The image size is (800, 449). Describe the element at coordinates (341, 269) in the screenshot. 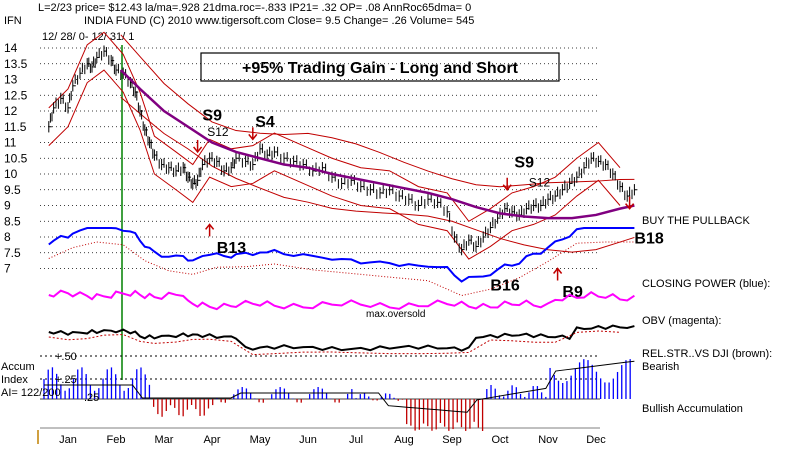

I see `closing-power-ma` at that location.